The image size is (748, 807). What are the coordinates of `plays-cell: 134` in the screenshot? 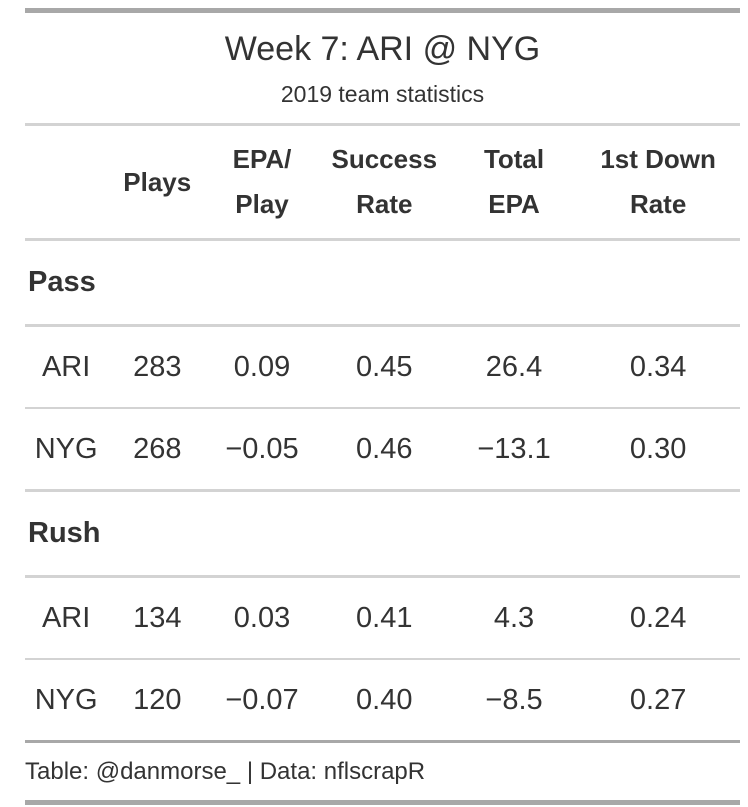 It's located at (157, 618).